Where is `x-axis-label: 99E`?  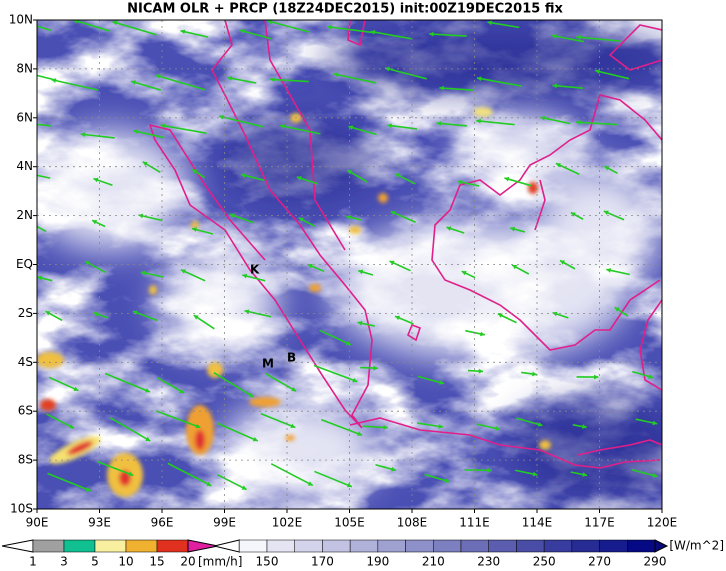
x-axis-label: 99E is located at coordinates (224, 523).